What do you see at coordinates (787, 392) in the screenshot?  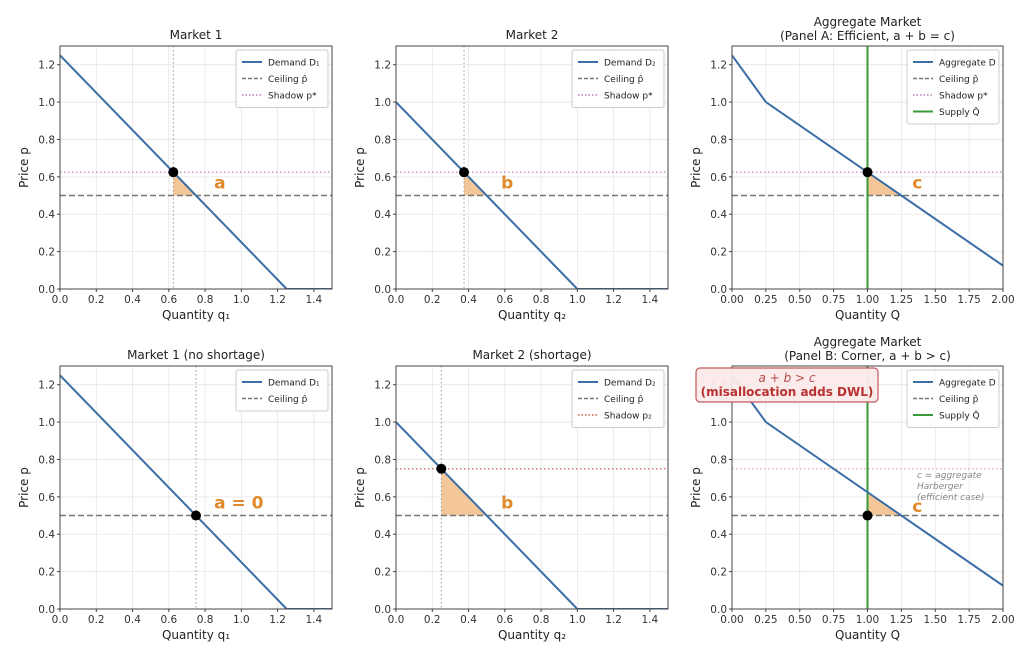 I see `warning-line-2: (misallocation adds DWL)` at bounding box center [787, 392].